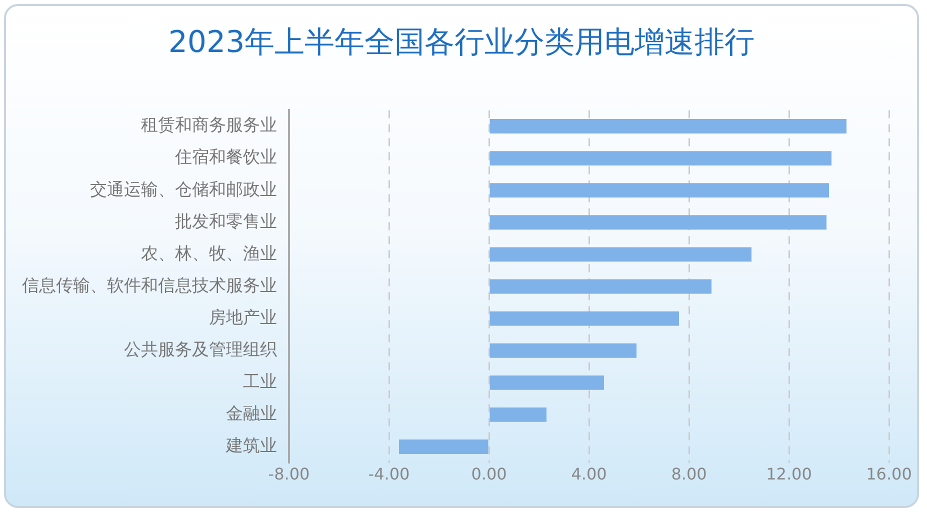 The width and height of the screenshot is (927, 516). What do you see at coordinates (489, 474) in the screenshot?
I see `x-tick-label: 0.00` at bounding box center [489, 474].